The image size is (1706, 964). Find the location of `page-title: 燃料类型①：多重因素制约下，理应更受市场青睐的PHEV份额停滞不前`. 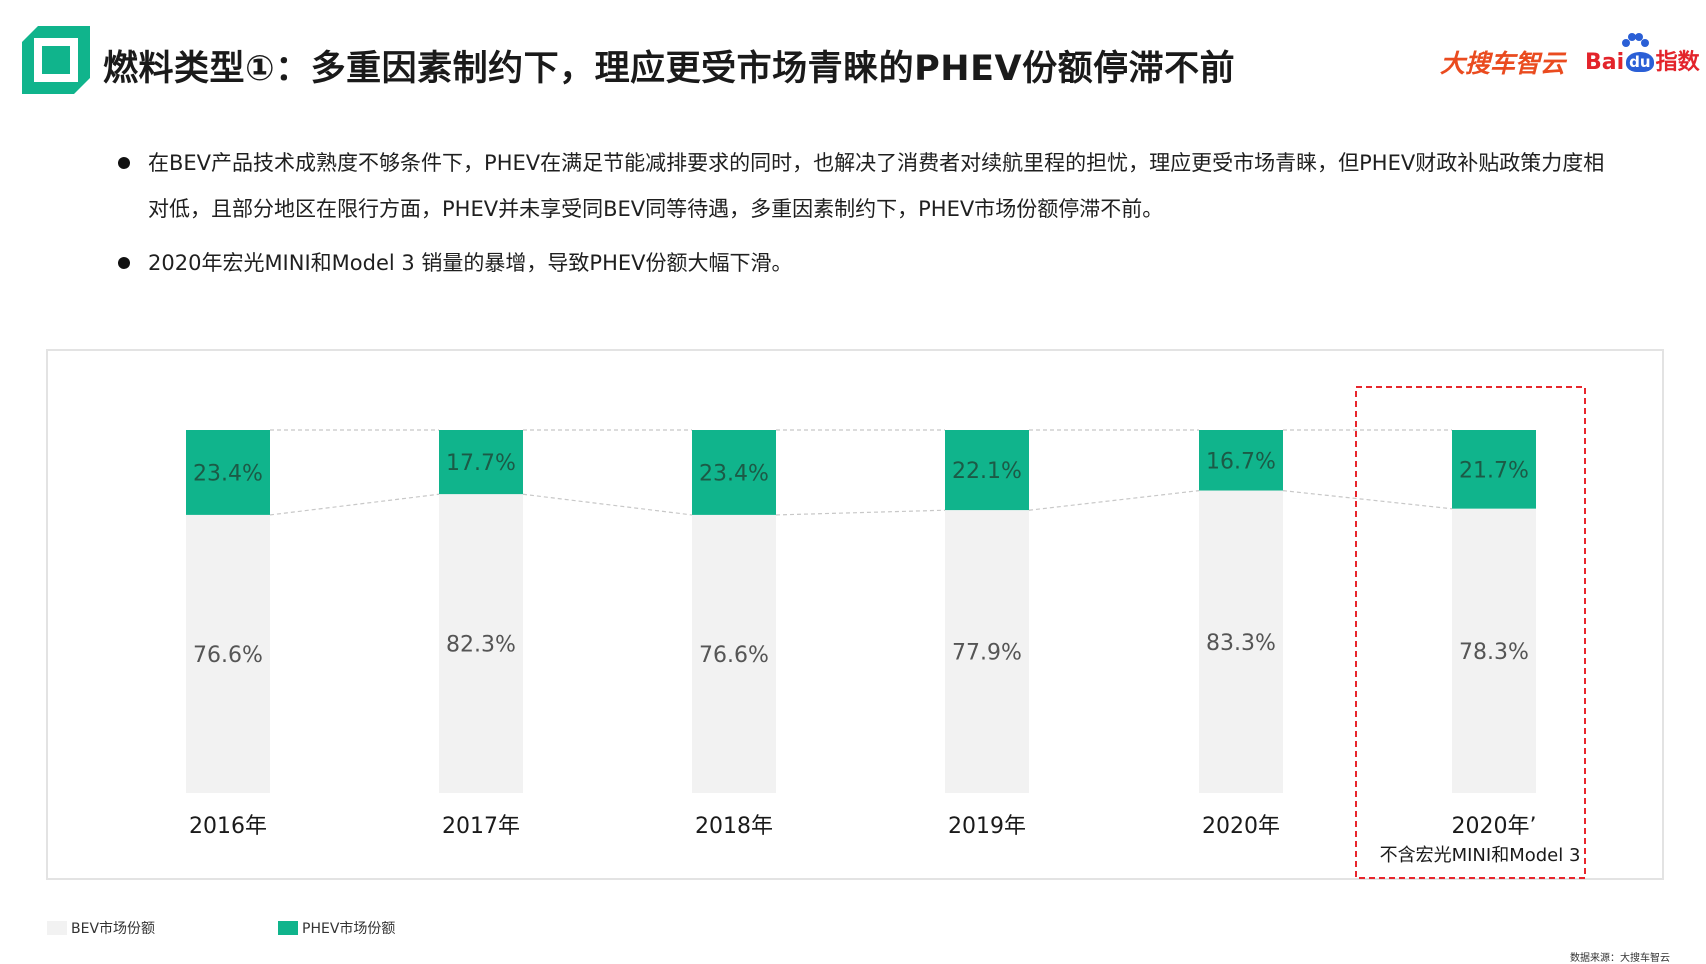

page-title: 燃料类型①：多重因素制约下，理应更受市场青睐的PHEV份额停滞不前 is located at coordinates (669, 69).